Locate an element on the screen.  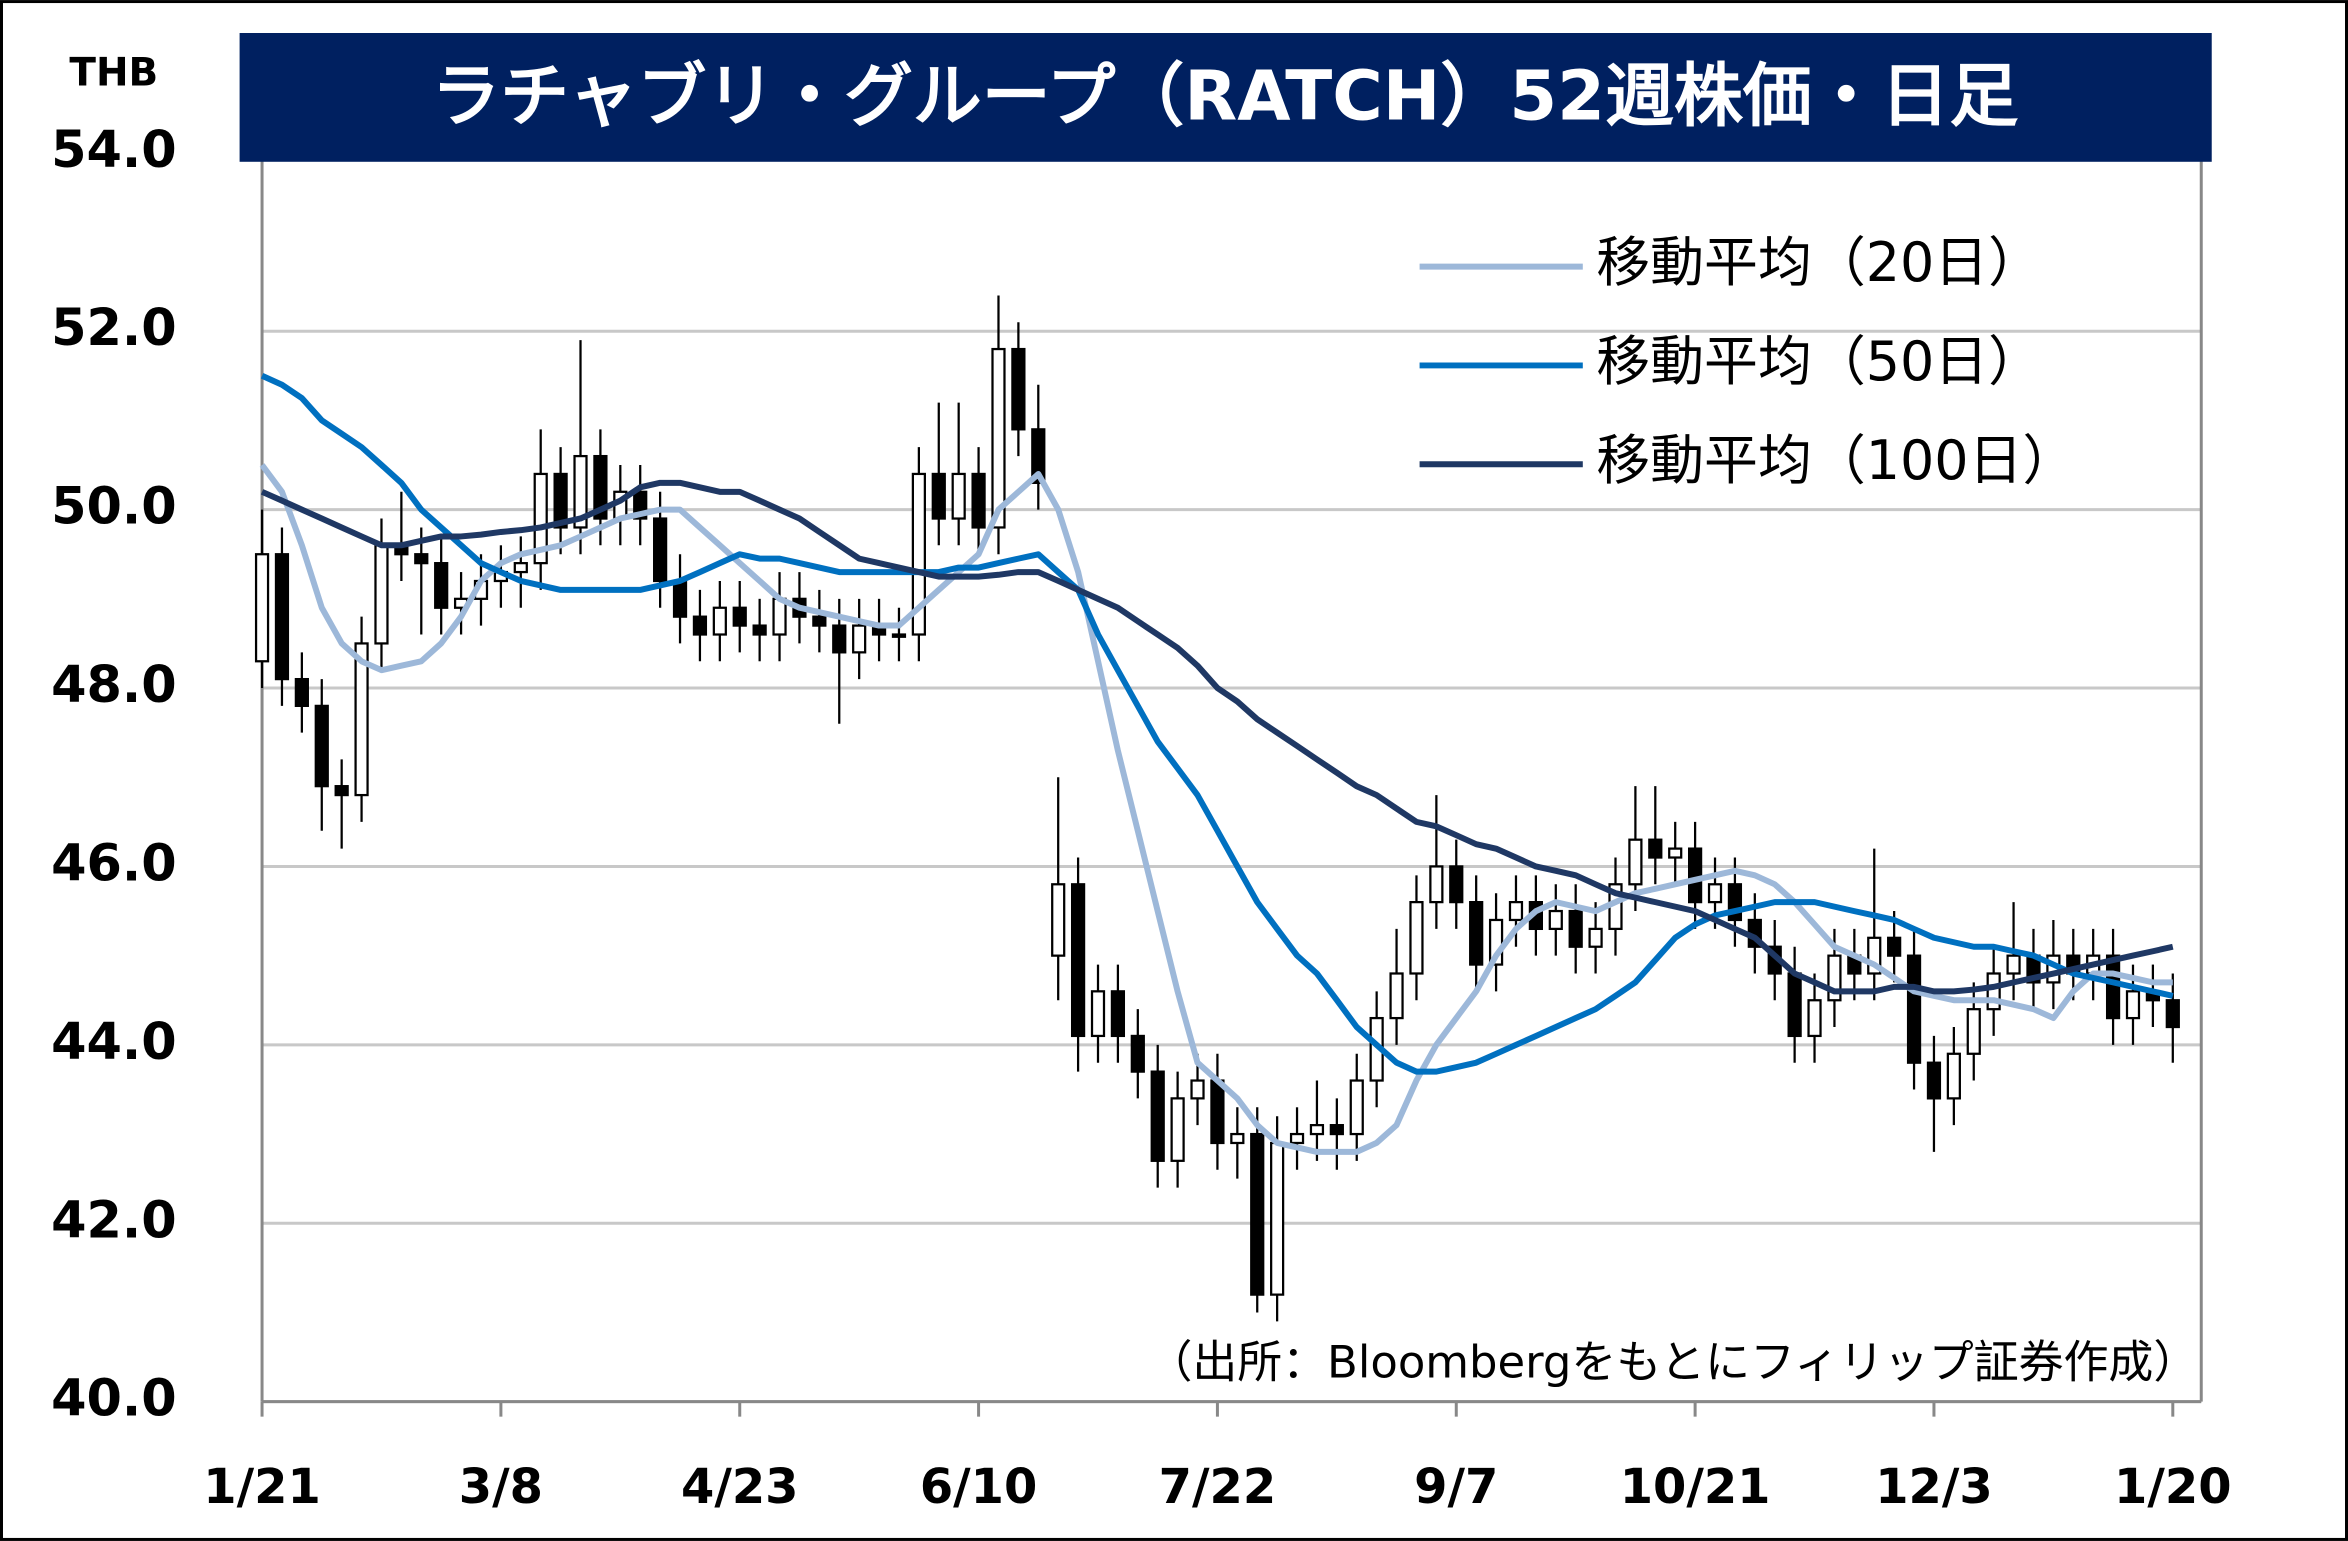
x-tick-label: 12/3 is located at coordinates (1934, 1487).